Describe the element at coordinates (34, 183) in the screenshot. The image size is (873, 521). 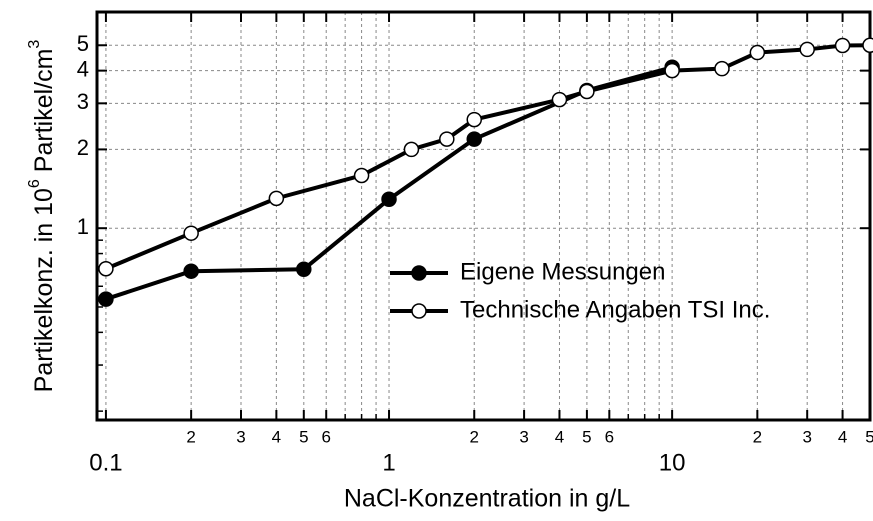
I see `y-axis-label-superscript: 6` at that location.